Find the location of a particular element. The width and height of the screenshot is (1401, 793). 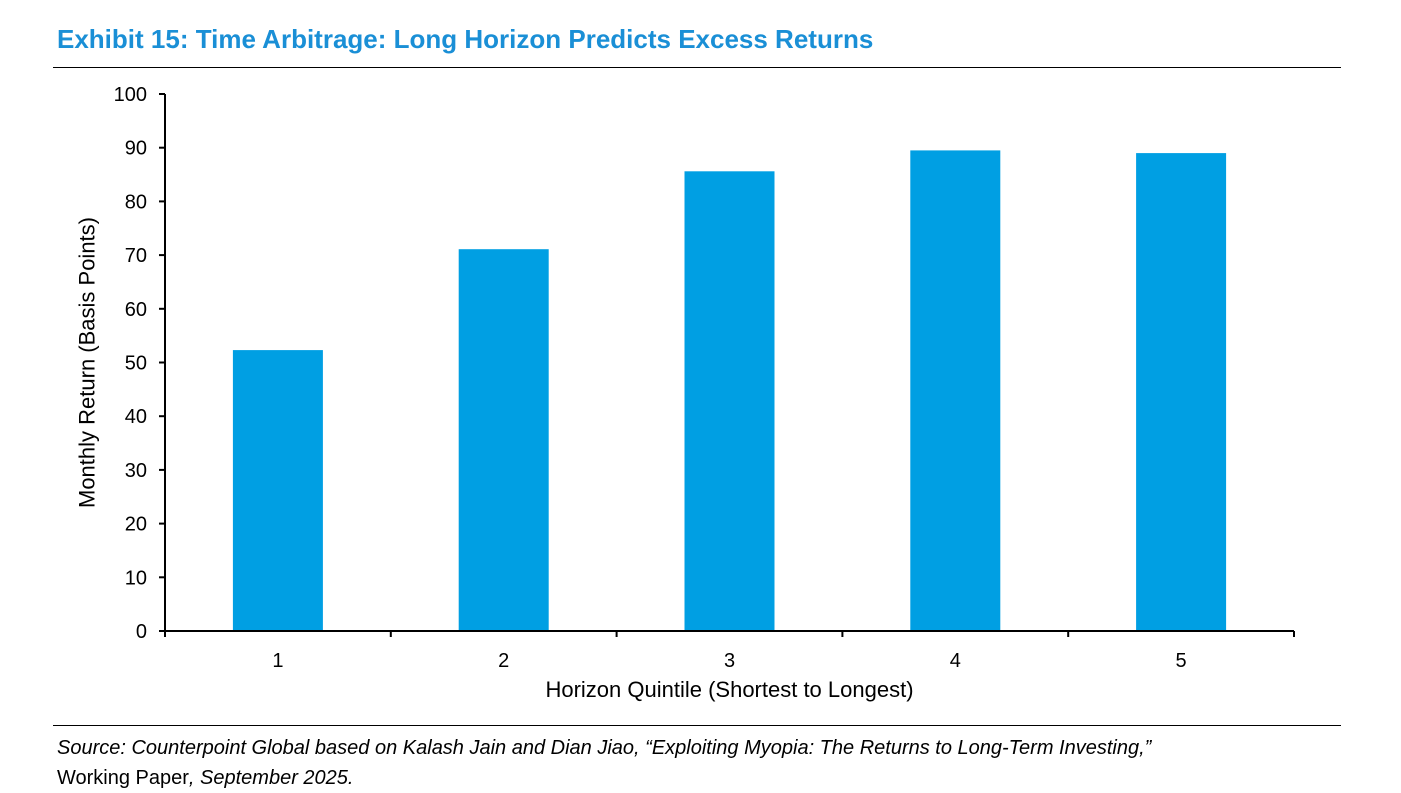

y-tick-label: 40 is located at coordinates (136, 417).